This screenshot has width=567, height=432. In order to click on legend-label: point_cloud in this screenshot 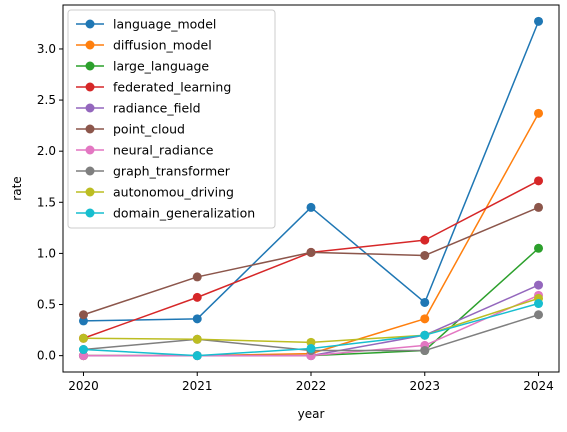, I will do `click(149, 129)`.